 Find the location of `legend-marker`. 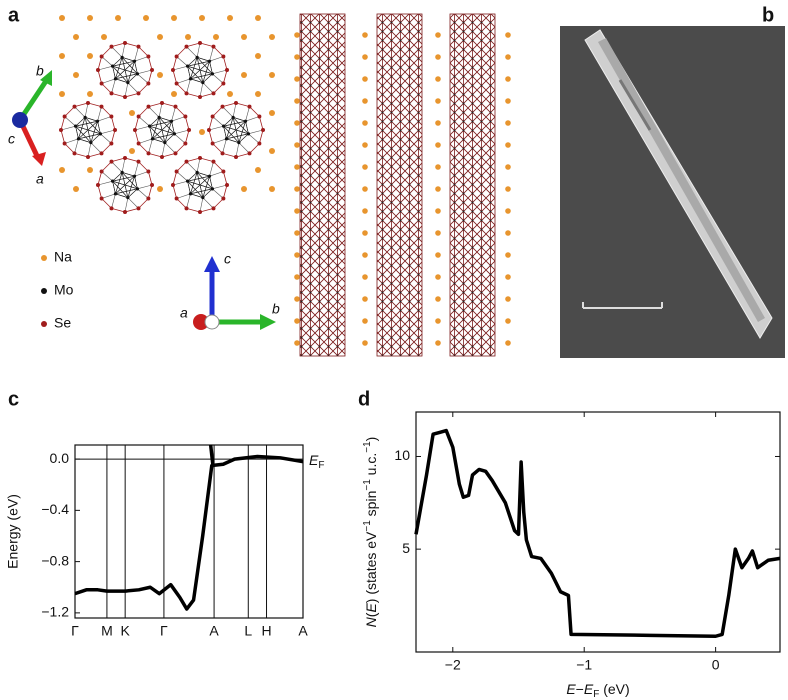

legend-marker is located at coordinates (44, 324).